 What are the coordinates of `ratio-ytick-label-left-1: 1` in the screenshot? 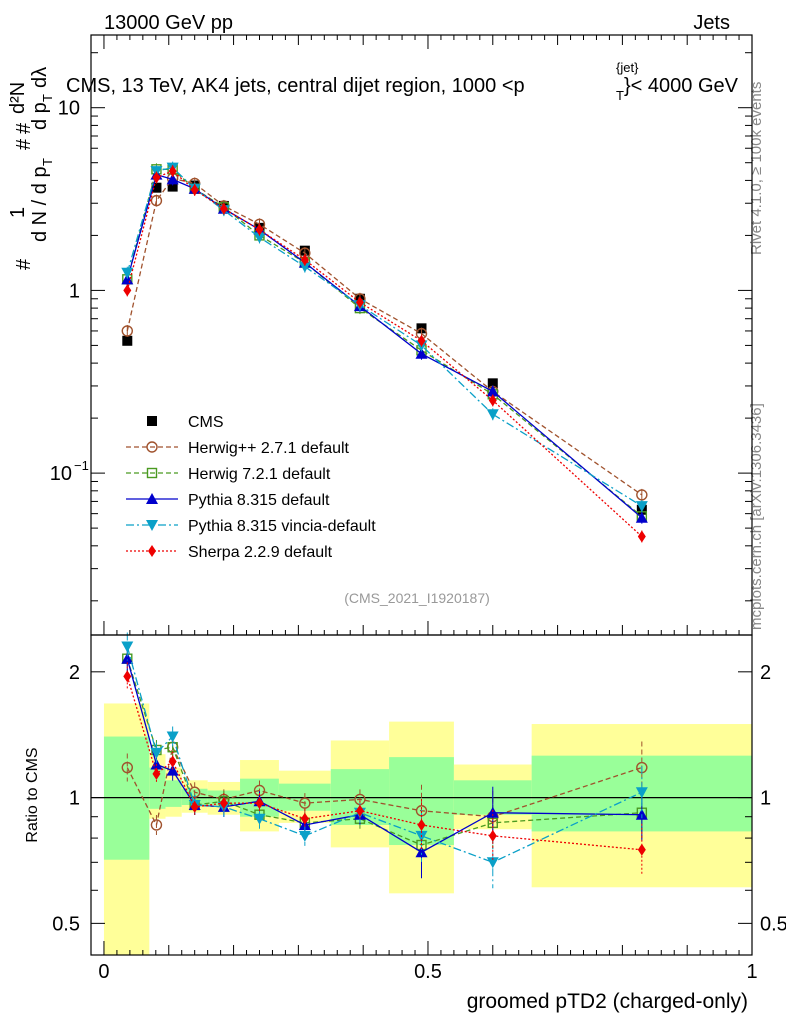 It's located at (74, 799).